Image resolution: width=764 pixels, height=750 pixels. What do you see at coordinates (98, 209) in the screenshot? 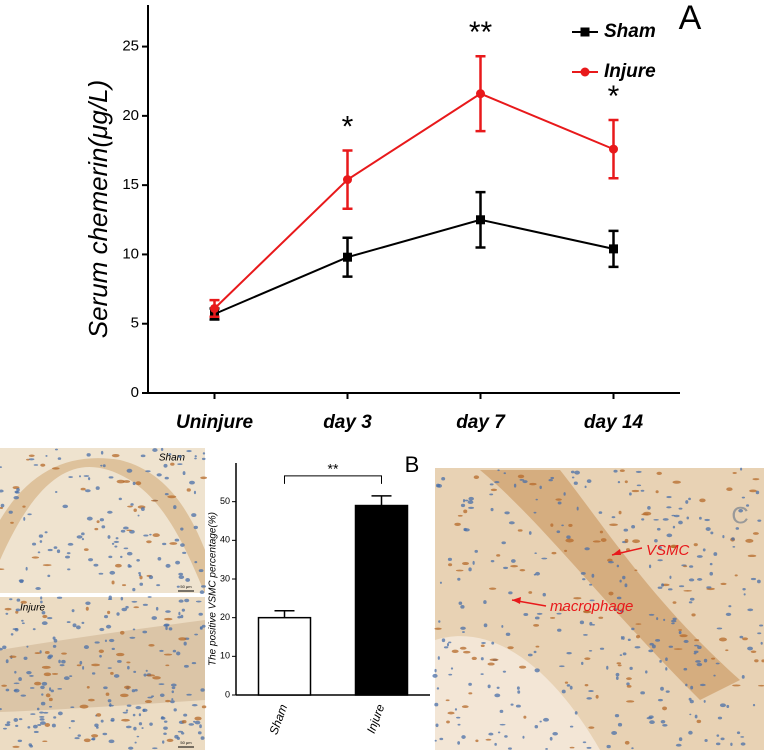
I see `y-axis-label: Serum chemerin(μg/L)` at bounding box center [98, 209].